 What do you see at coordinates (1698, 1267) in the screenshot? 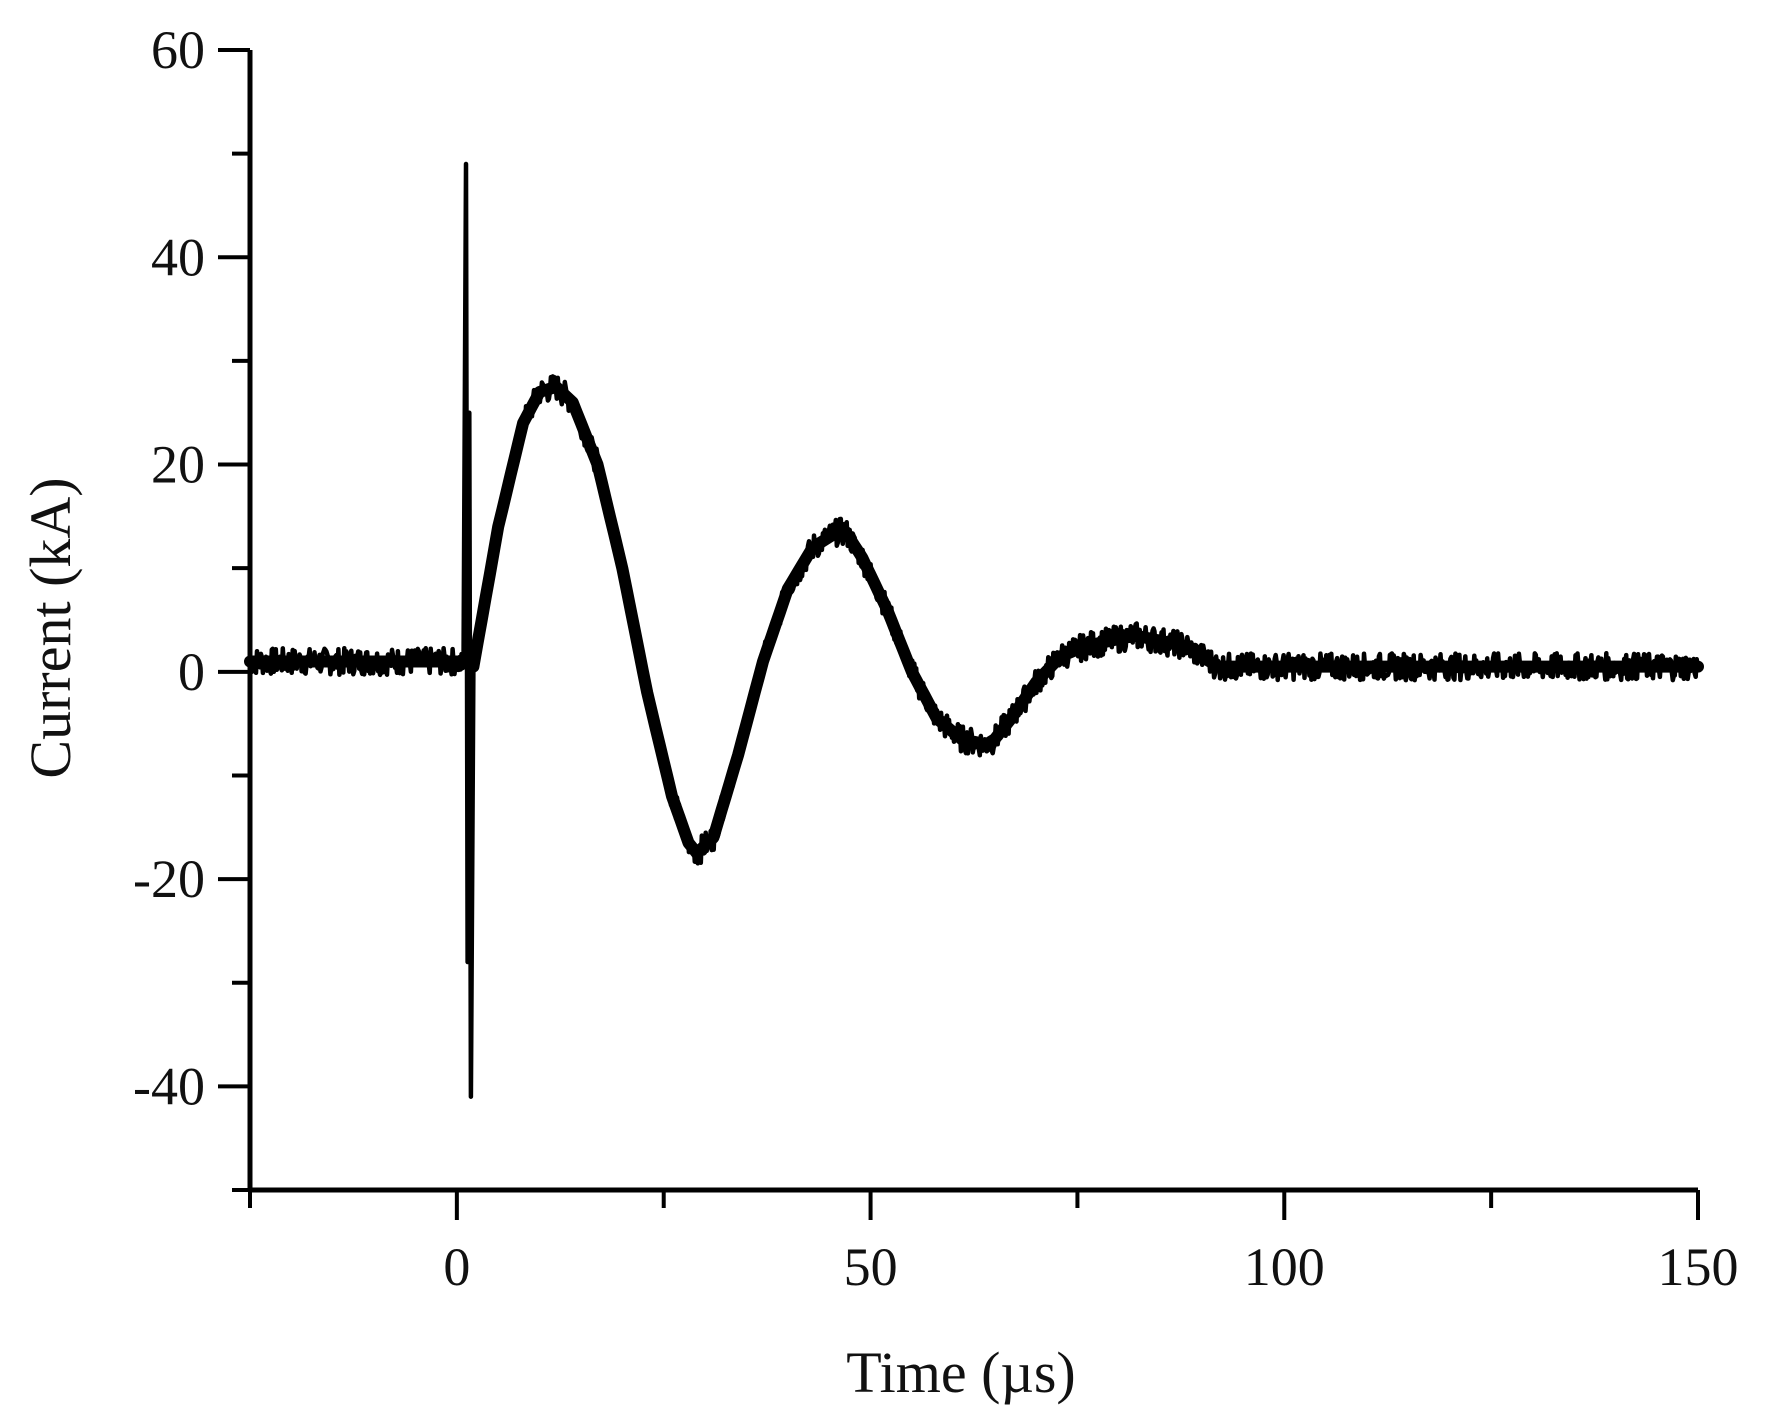
I see `x-tick-label: 150` at bounding box center [1698, 1267].